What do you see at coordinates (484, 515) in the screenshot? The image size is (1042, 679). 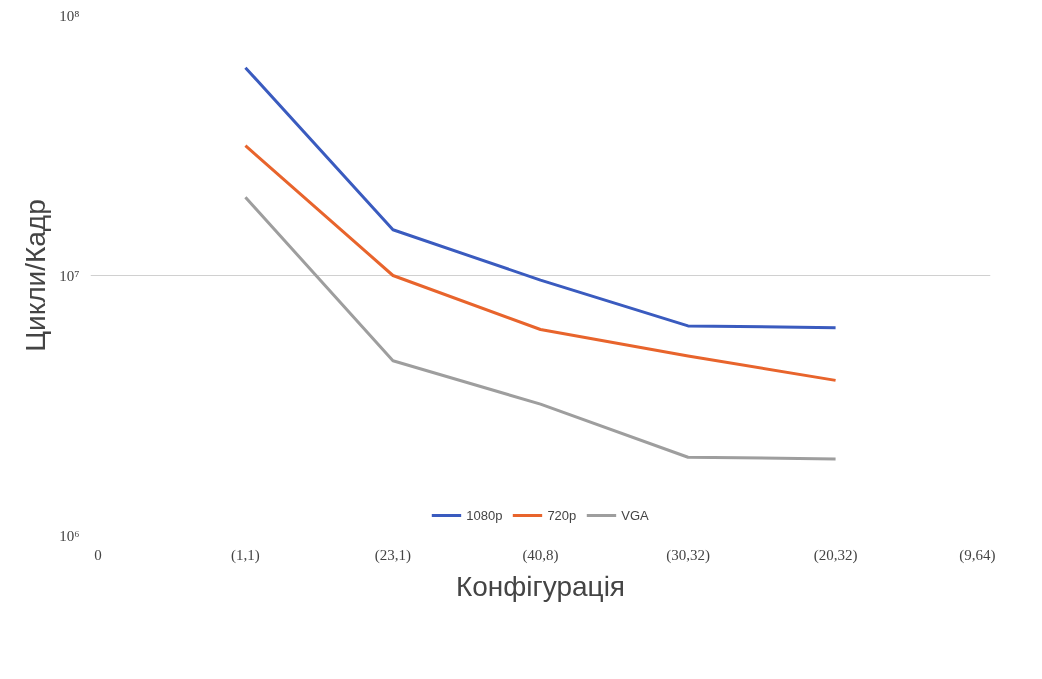 I see `legend-label: 1080p` at bounding box center [484, 515].